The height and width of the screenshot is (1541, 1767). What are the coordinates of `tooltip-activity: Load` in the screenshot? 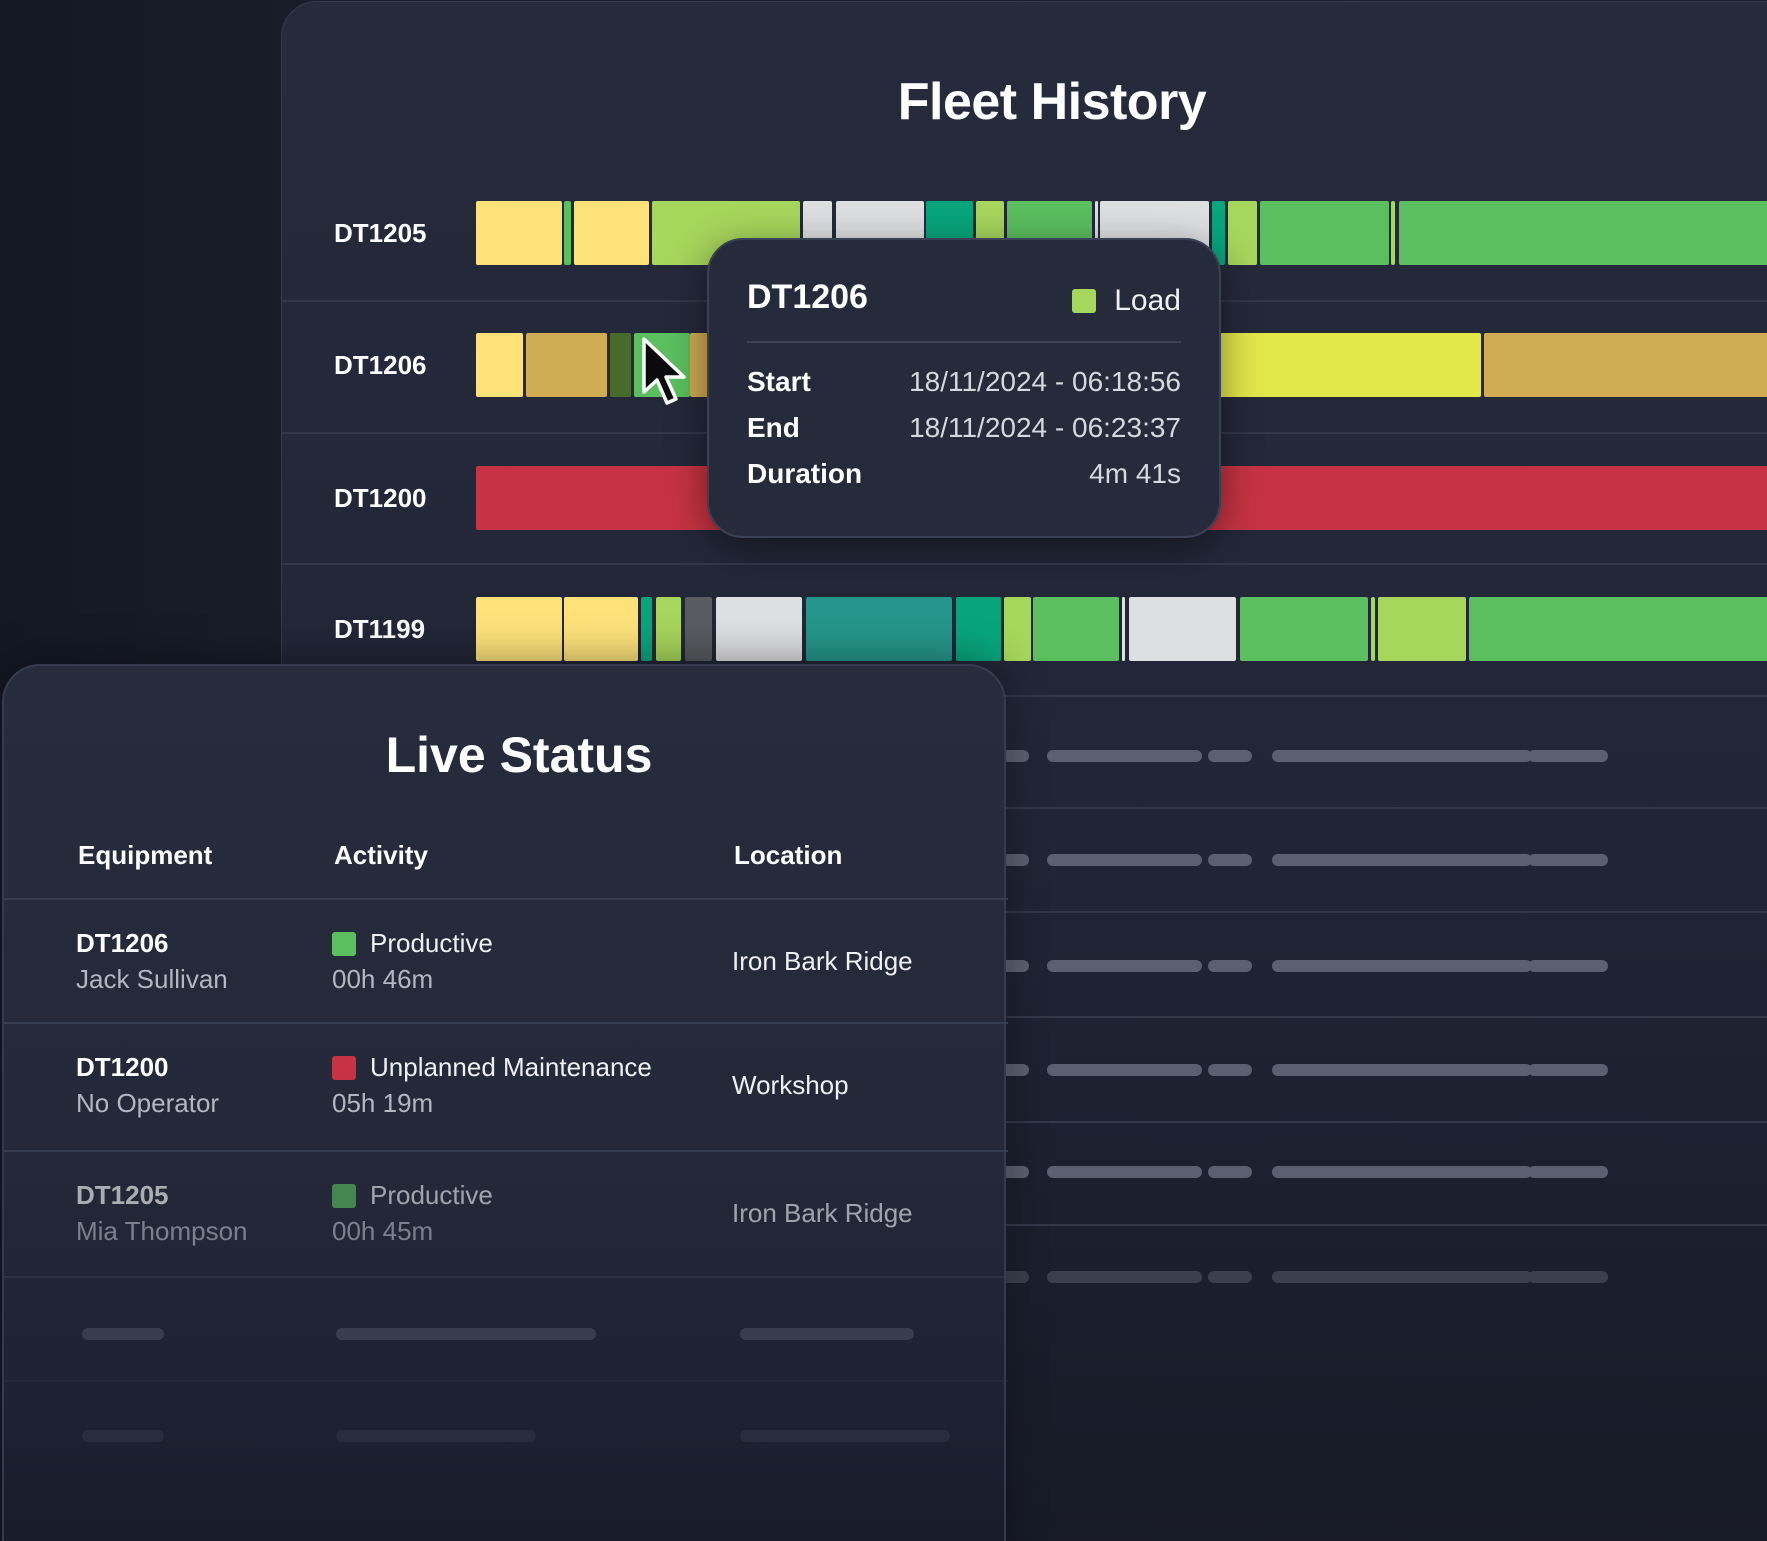 It's located at (1147, 300).